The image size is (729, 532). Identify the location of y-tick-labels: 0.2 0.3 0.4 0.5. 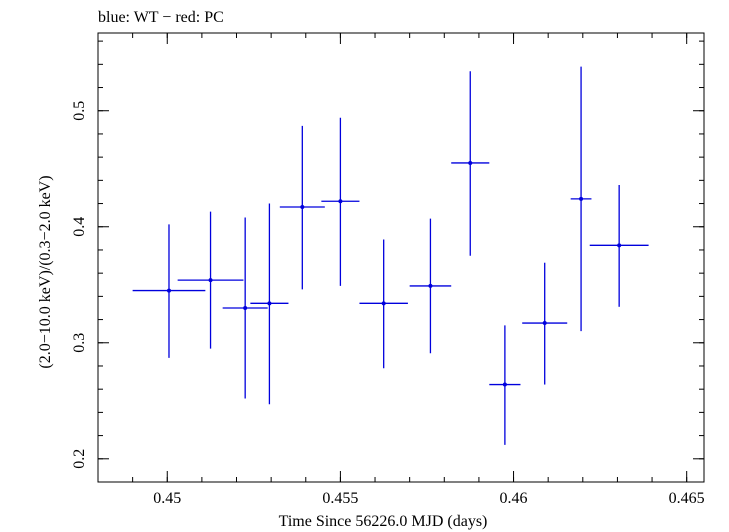
(79, 285).